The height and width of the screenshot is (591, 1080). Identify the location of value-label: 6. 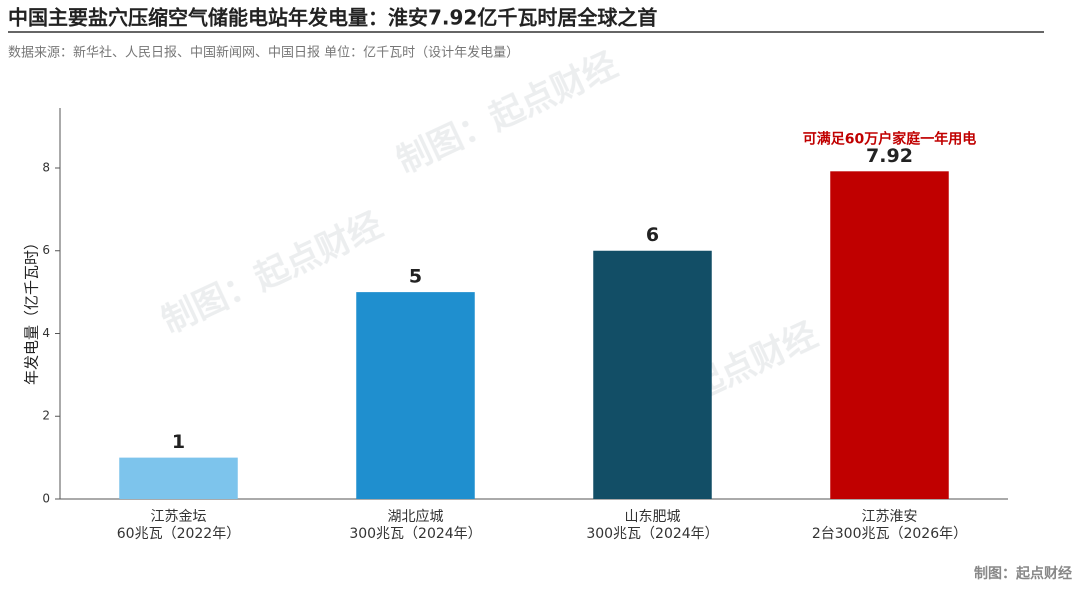
(652, 235).